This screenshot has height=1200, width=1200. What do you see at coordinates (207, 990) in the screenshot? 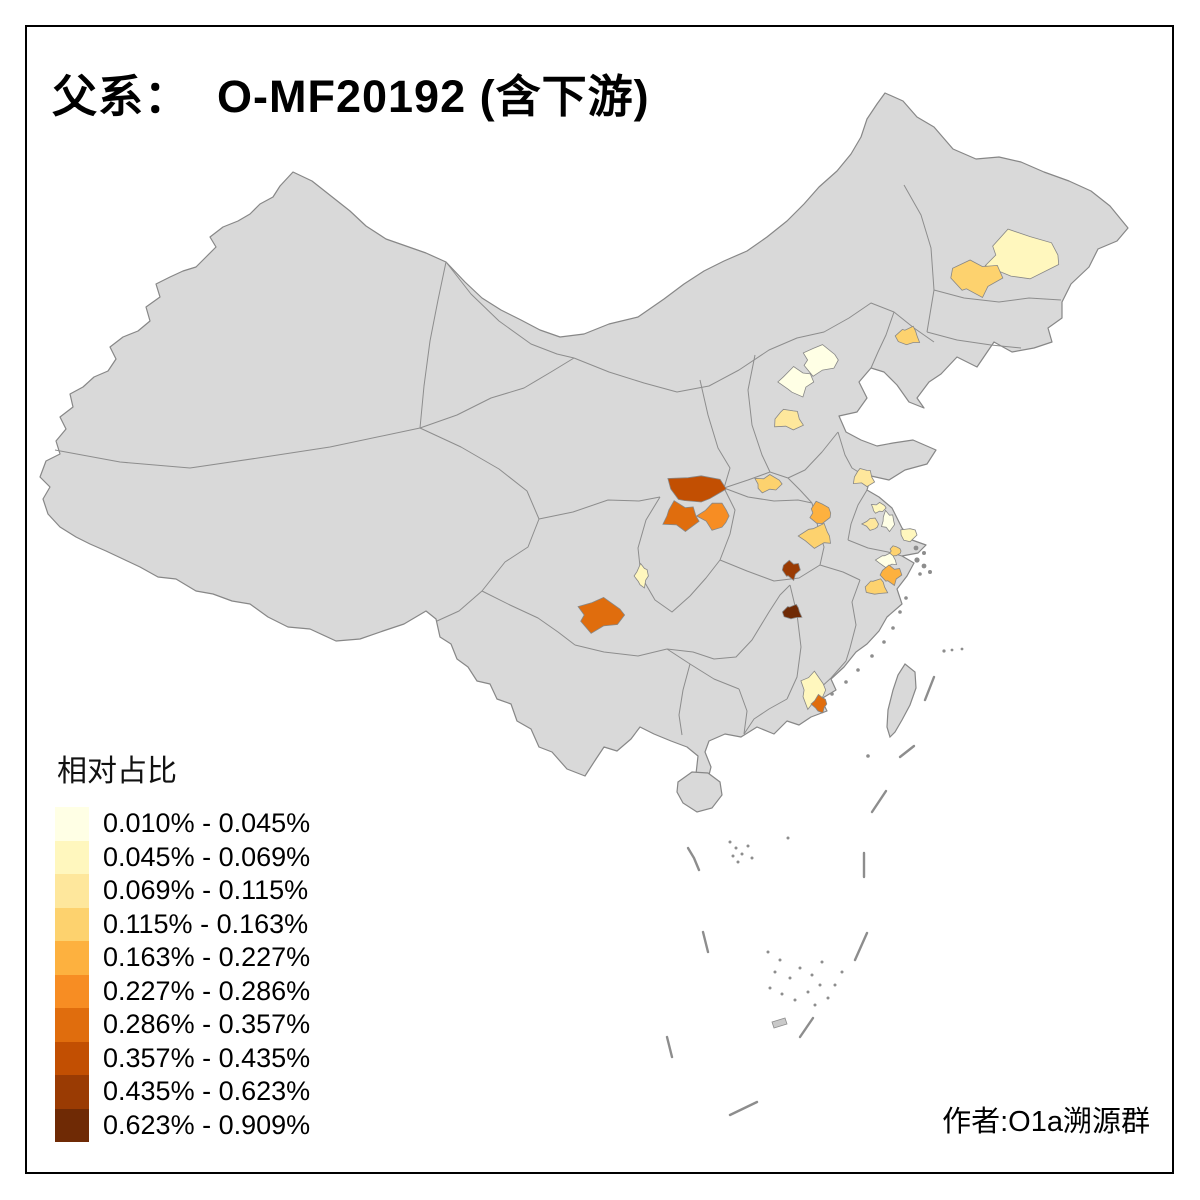
I see `legend-label: 0.227% - 0.286%` at bounding box center [207, 990].